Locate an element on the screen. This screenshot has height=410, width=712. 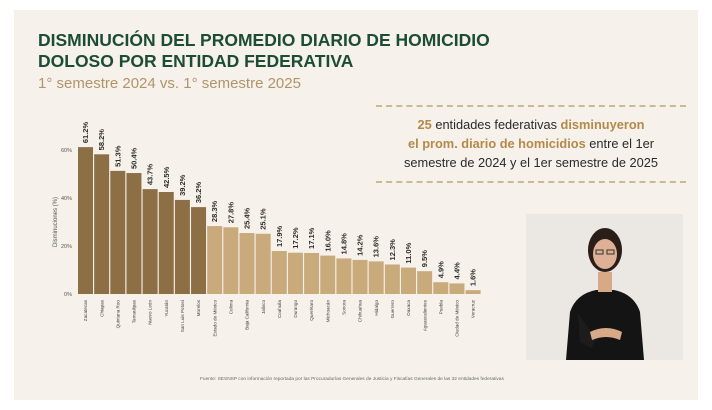
x-tick-label: Durango is located at coordinates (295, 309).